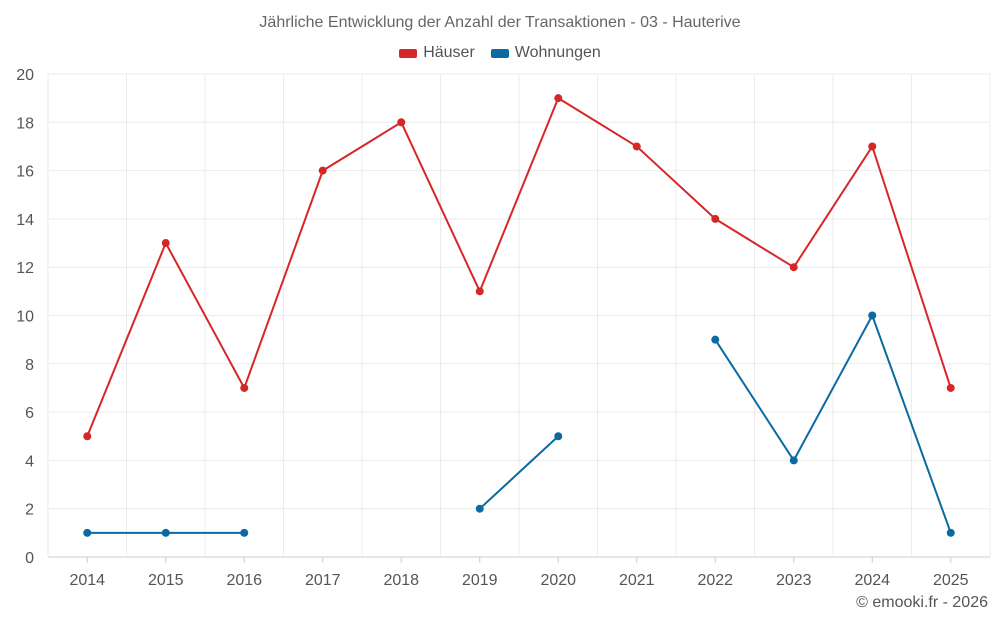 This screenshot has height=625, width=1000. Describe the element at coordinates (558, 580) in the screenshot. I see `x-tick-label: 2020` at that location.